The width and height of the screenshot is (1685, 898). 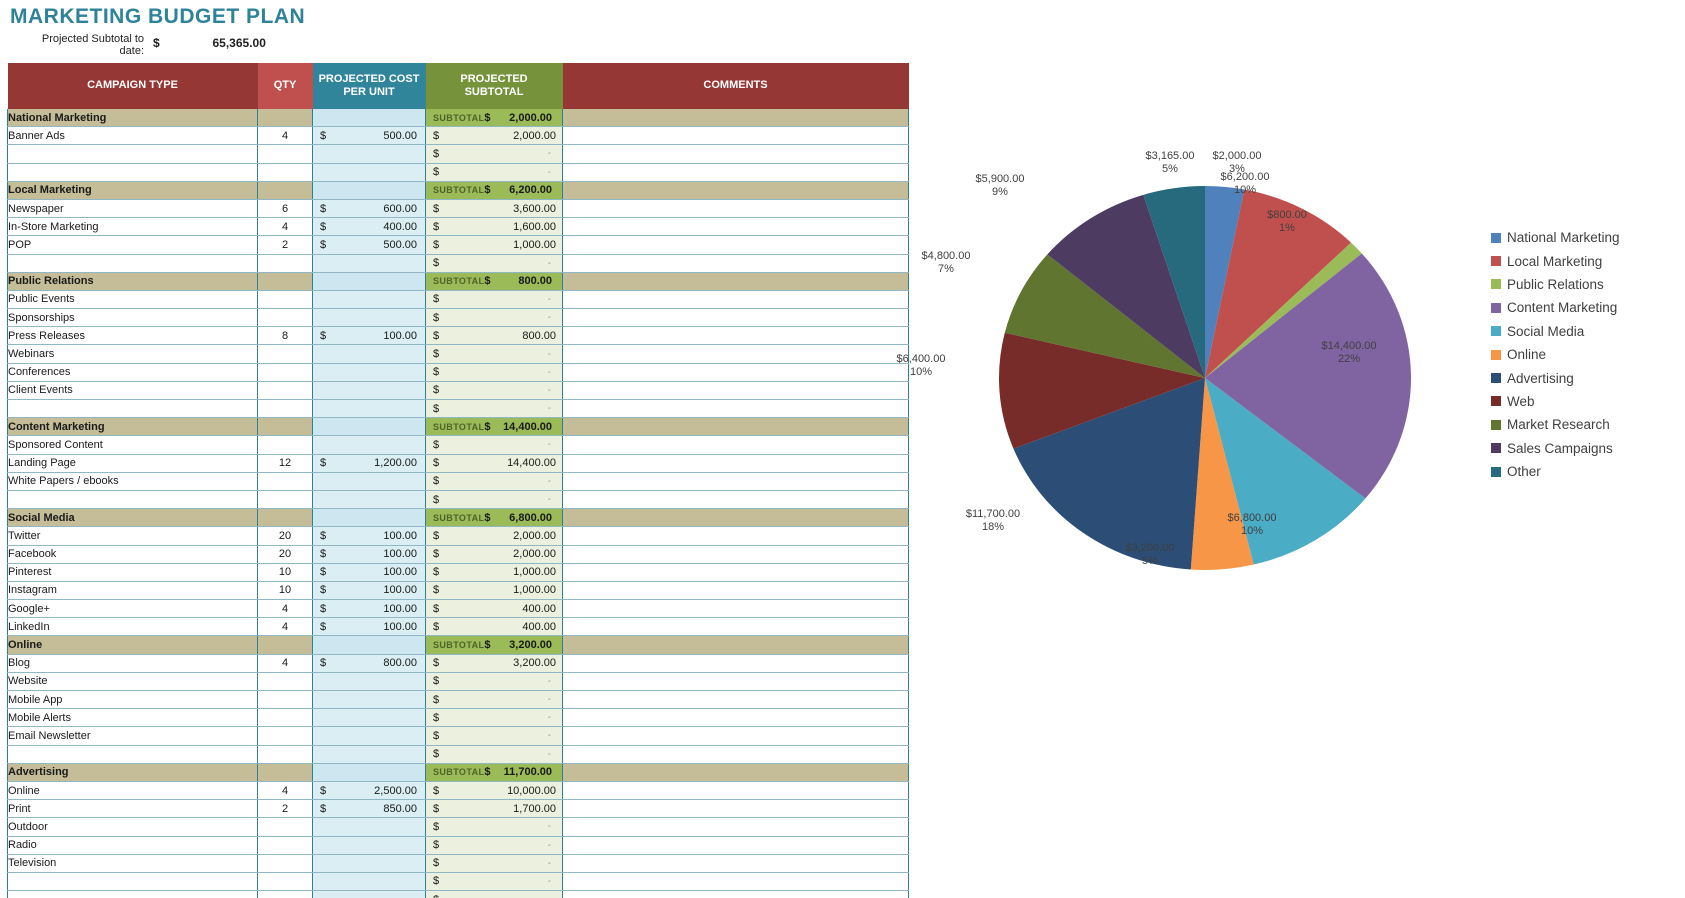 What do you see at coordinates (132, 736) in the screenshot?
I see `cell-campaign: Email Newsletter` at bounding box center [132, 736].